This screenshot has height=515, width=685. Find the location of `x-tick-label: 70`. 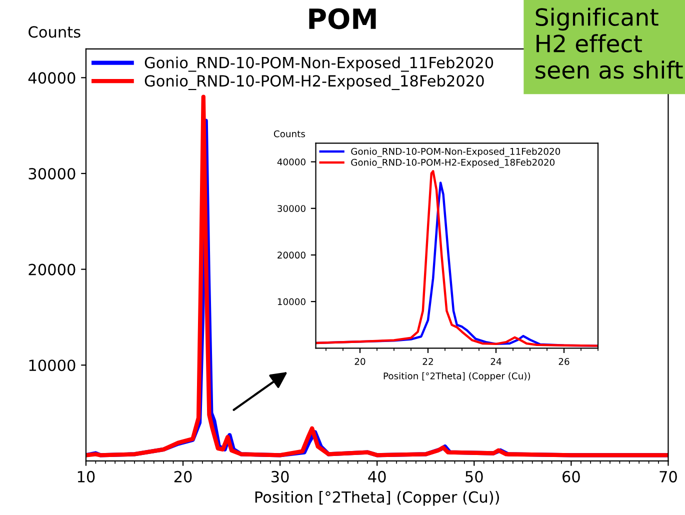

x-tick-label: 70 is located at coordinates (668, 476).